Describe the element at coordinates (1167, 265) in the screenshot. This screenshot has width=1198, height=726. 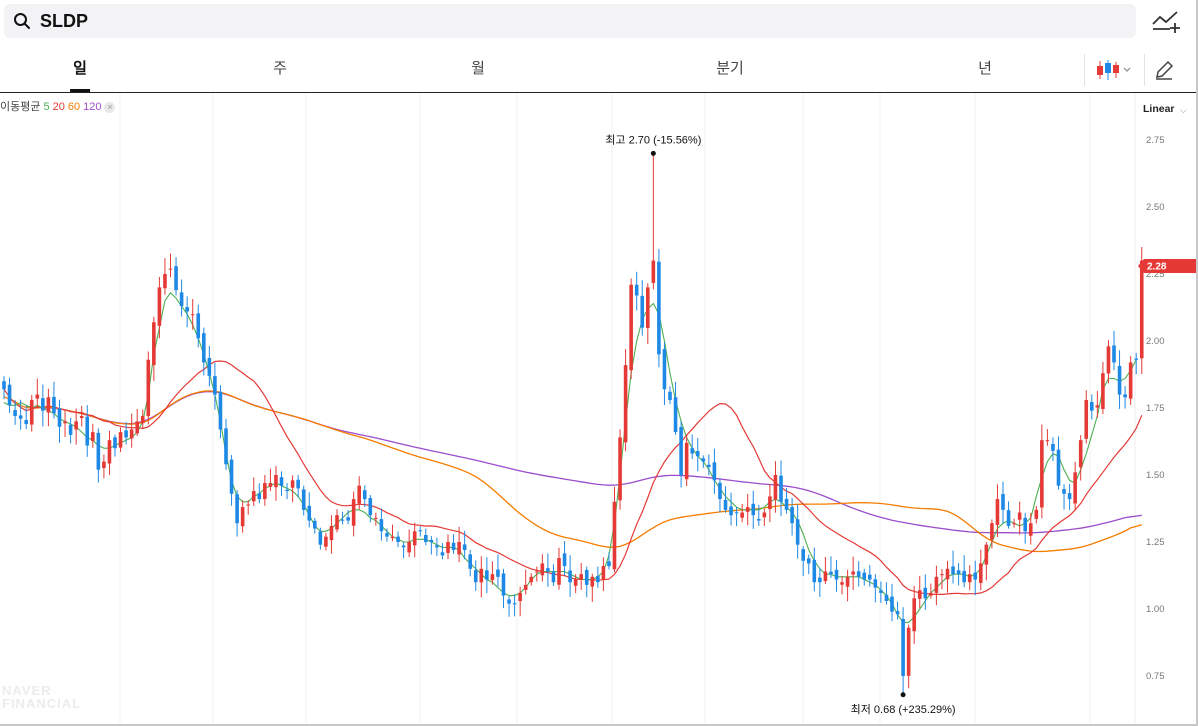
I see `current-price-badge` at that location.